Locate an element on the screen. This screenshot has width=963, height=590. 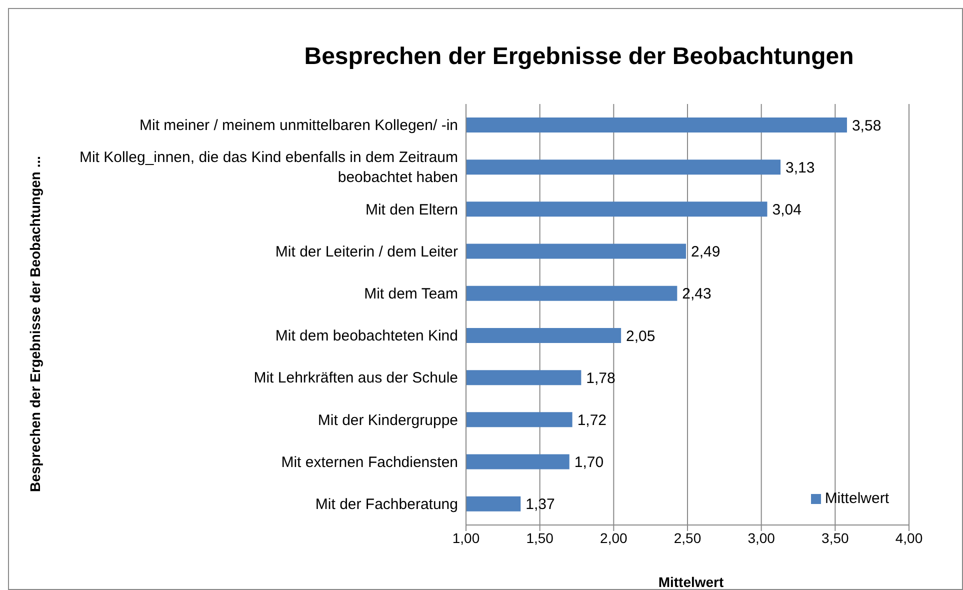
y-tick-label: Mit Lehrkräften aus der Schule is located at coordinates (356, 377).